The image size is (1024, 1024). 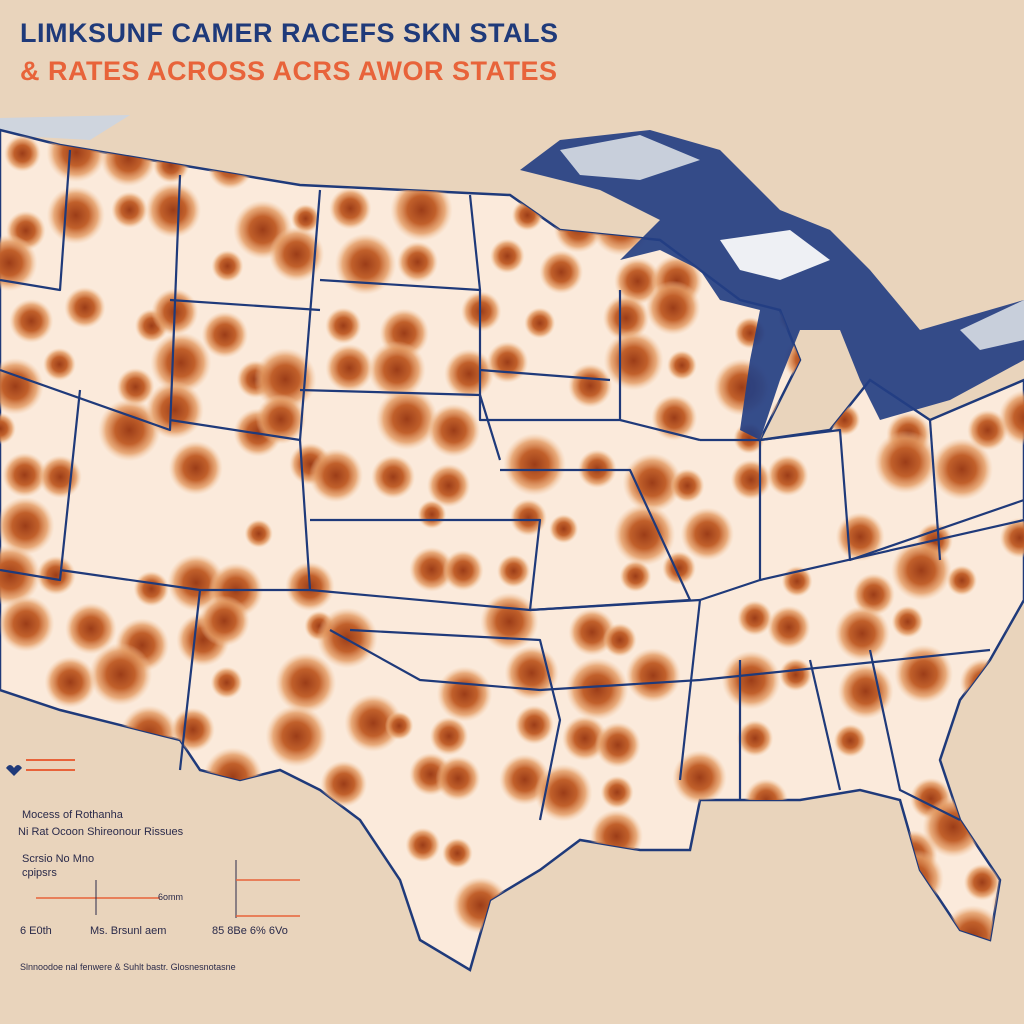 I want to click on great-lakes, so click(x=772, y=285).